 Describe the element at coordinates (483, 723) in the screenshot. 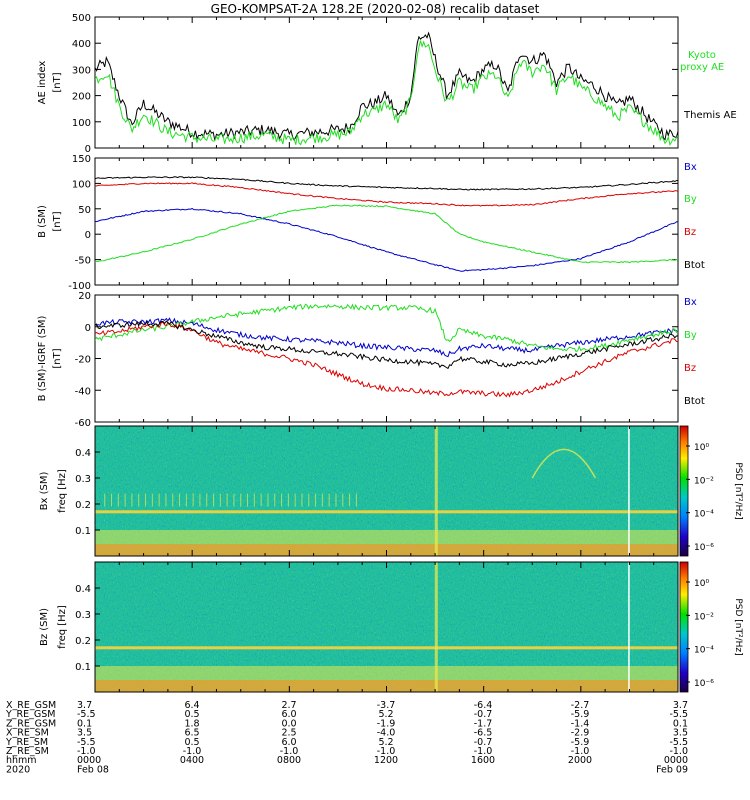

I see `ephemeris-value: -1.7` at that location.